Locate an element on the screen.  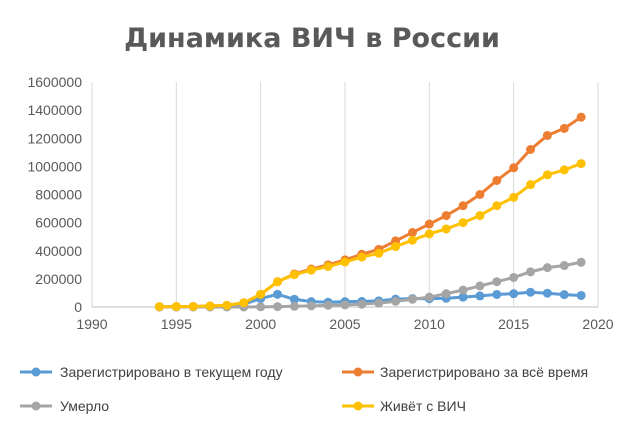
y-tick-label: 1400000 is located at coordinates (54, 110).